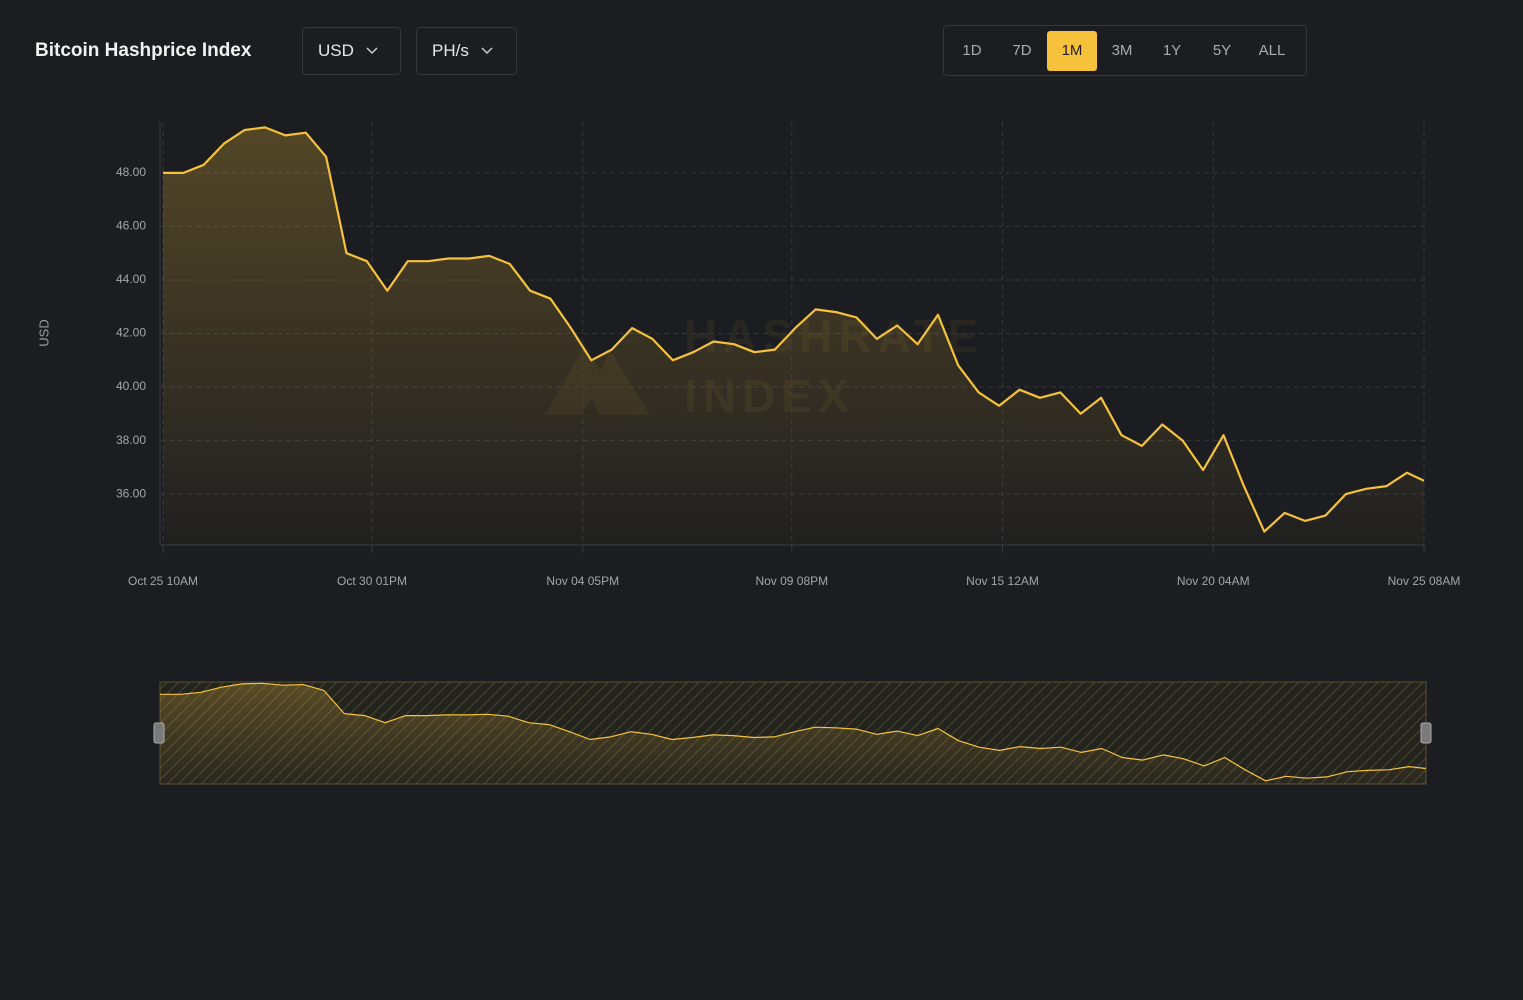 The width and height of the screenshot is (1523, 1000). What do you see at coordinates (131, 226) in the screenshot?
I see `y-tick-label: 46.00` at bounding box center [131, 226].